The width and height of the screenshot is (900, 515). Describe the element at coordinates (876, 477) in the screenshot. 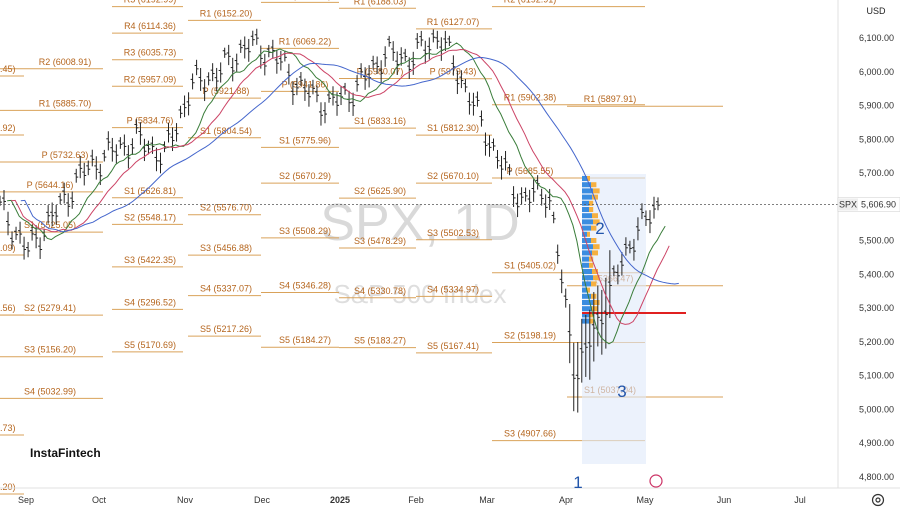

I see `price-axis-tick: 4,800.00` at that location.